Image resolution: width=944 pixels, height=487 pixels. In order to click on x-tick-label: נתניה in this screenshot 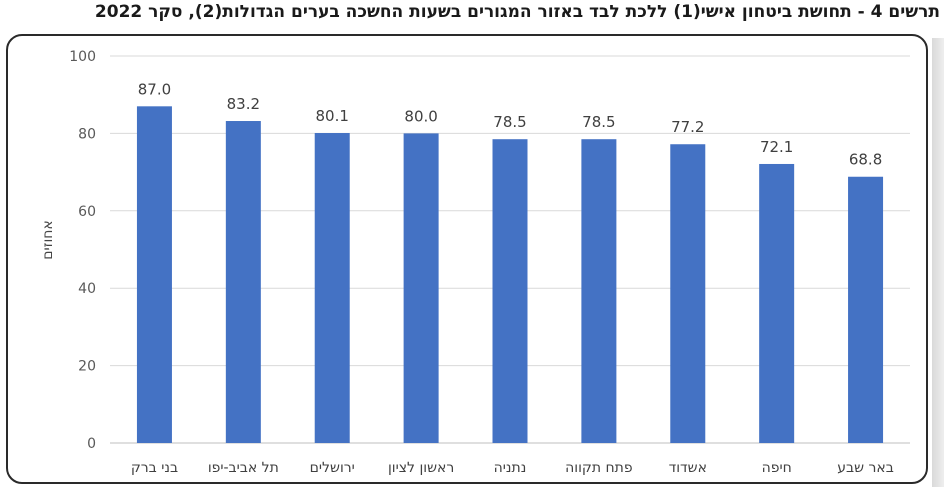, I will do `click(510, 468)`.